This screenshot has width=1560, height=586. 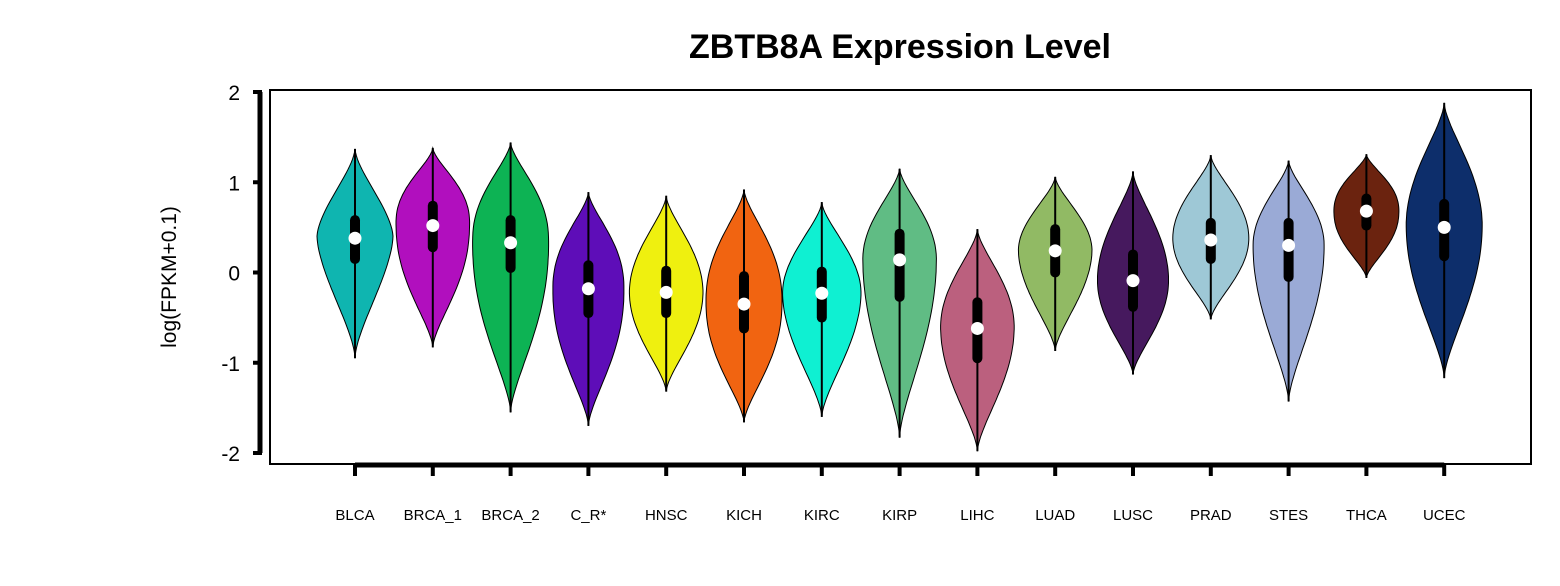 What do you see at coordinates (822, 515) in the screenshot?
I see `x-tick-label: KIRC` at bounding box center [822, 515].